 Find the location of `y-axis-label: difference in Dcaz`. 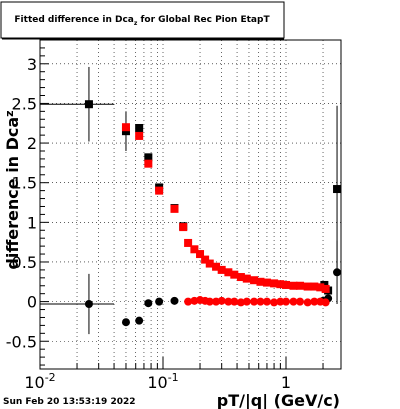

y-axis-label: difference in Dcaz is located at coordinates (12, 189).